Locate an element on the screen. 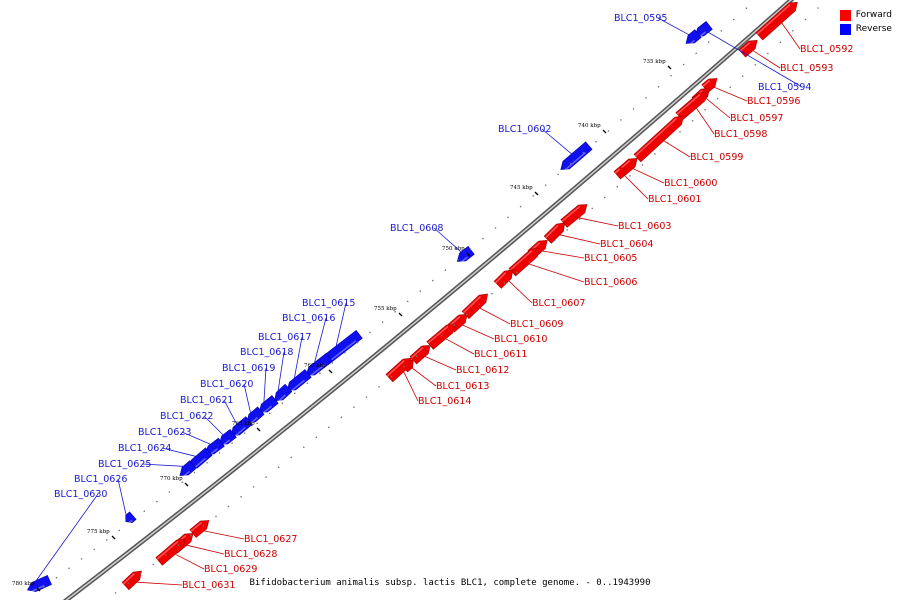 Image resolution: width=900 pixels, height=600 pixels. label-BLC1_0618: BLC1_0618 is located at coordinates (266, 369).